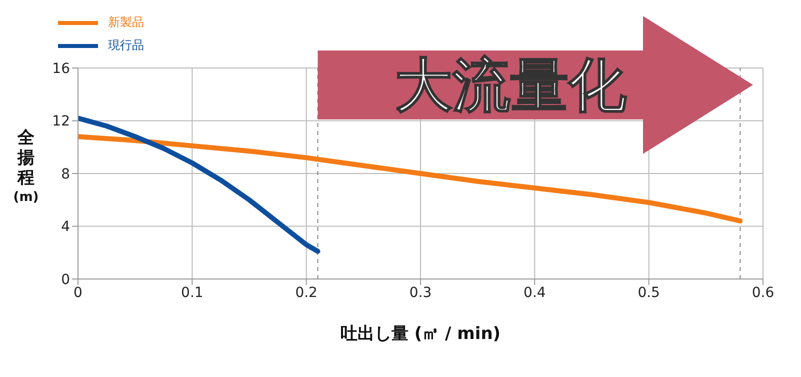 The image size is (801, 377). What do you see at coordinates (78, 292) in the screenshot?
I see `x-tick-label: 0` at bounding box center [78, 292].